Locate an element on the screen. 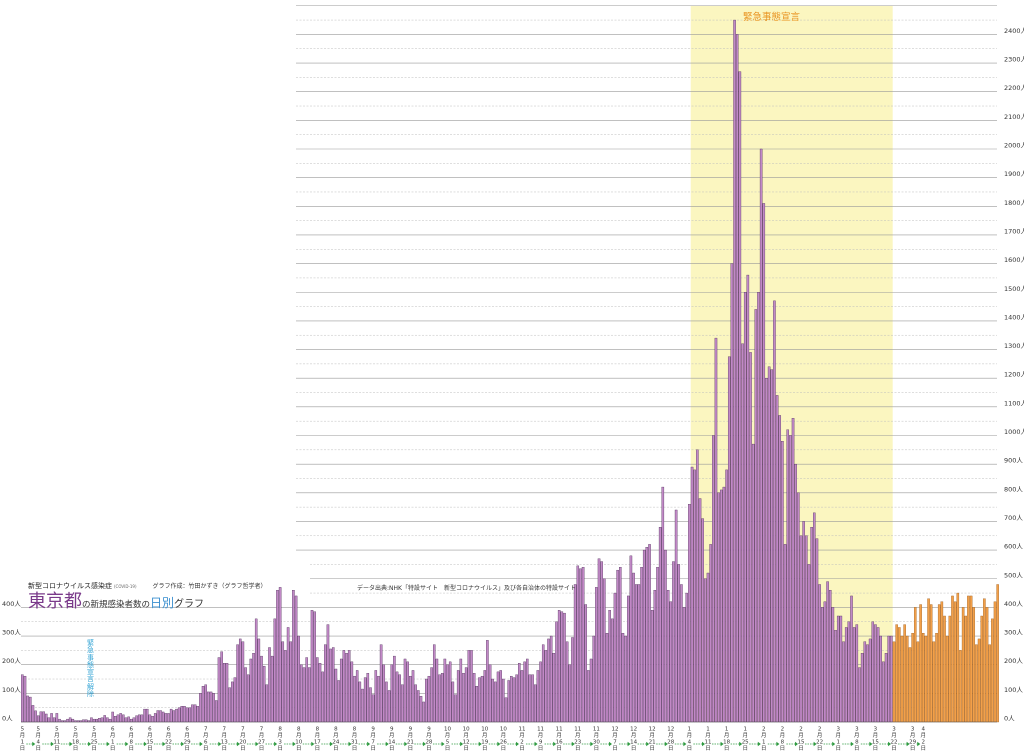 The width and height of the screenshot is (1024, 756). y-tick-label-right: 1900人 is located at coordinates (1014, 174).